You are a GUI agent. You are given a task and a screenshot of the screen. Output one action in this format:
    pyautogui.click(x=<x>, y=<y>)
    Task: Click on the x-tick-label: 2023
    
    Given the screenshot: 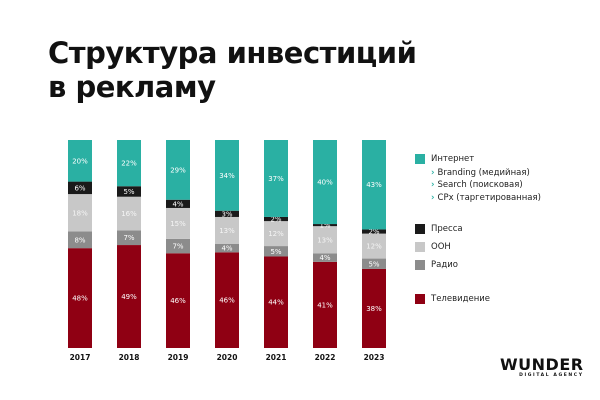 What is the action you would take?
    pyautogui.click(x=374, y=357)
    